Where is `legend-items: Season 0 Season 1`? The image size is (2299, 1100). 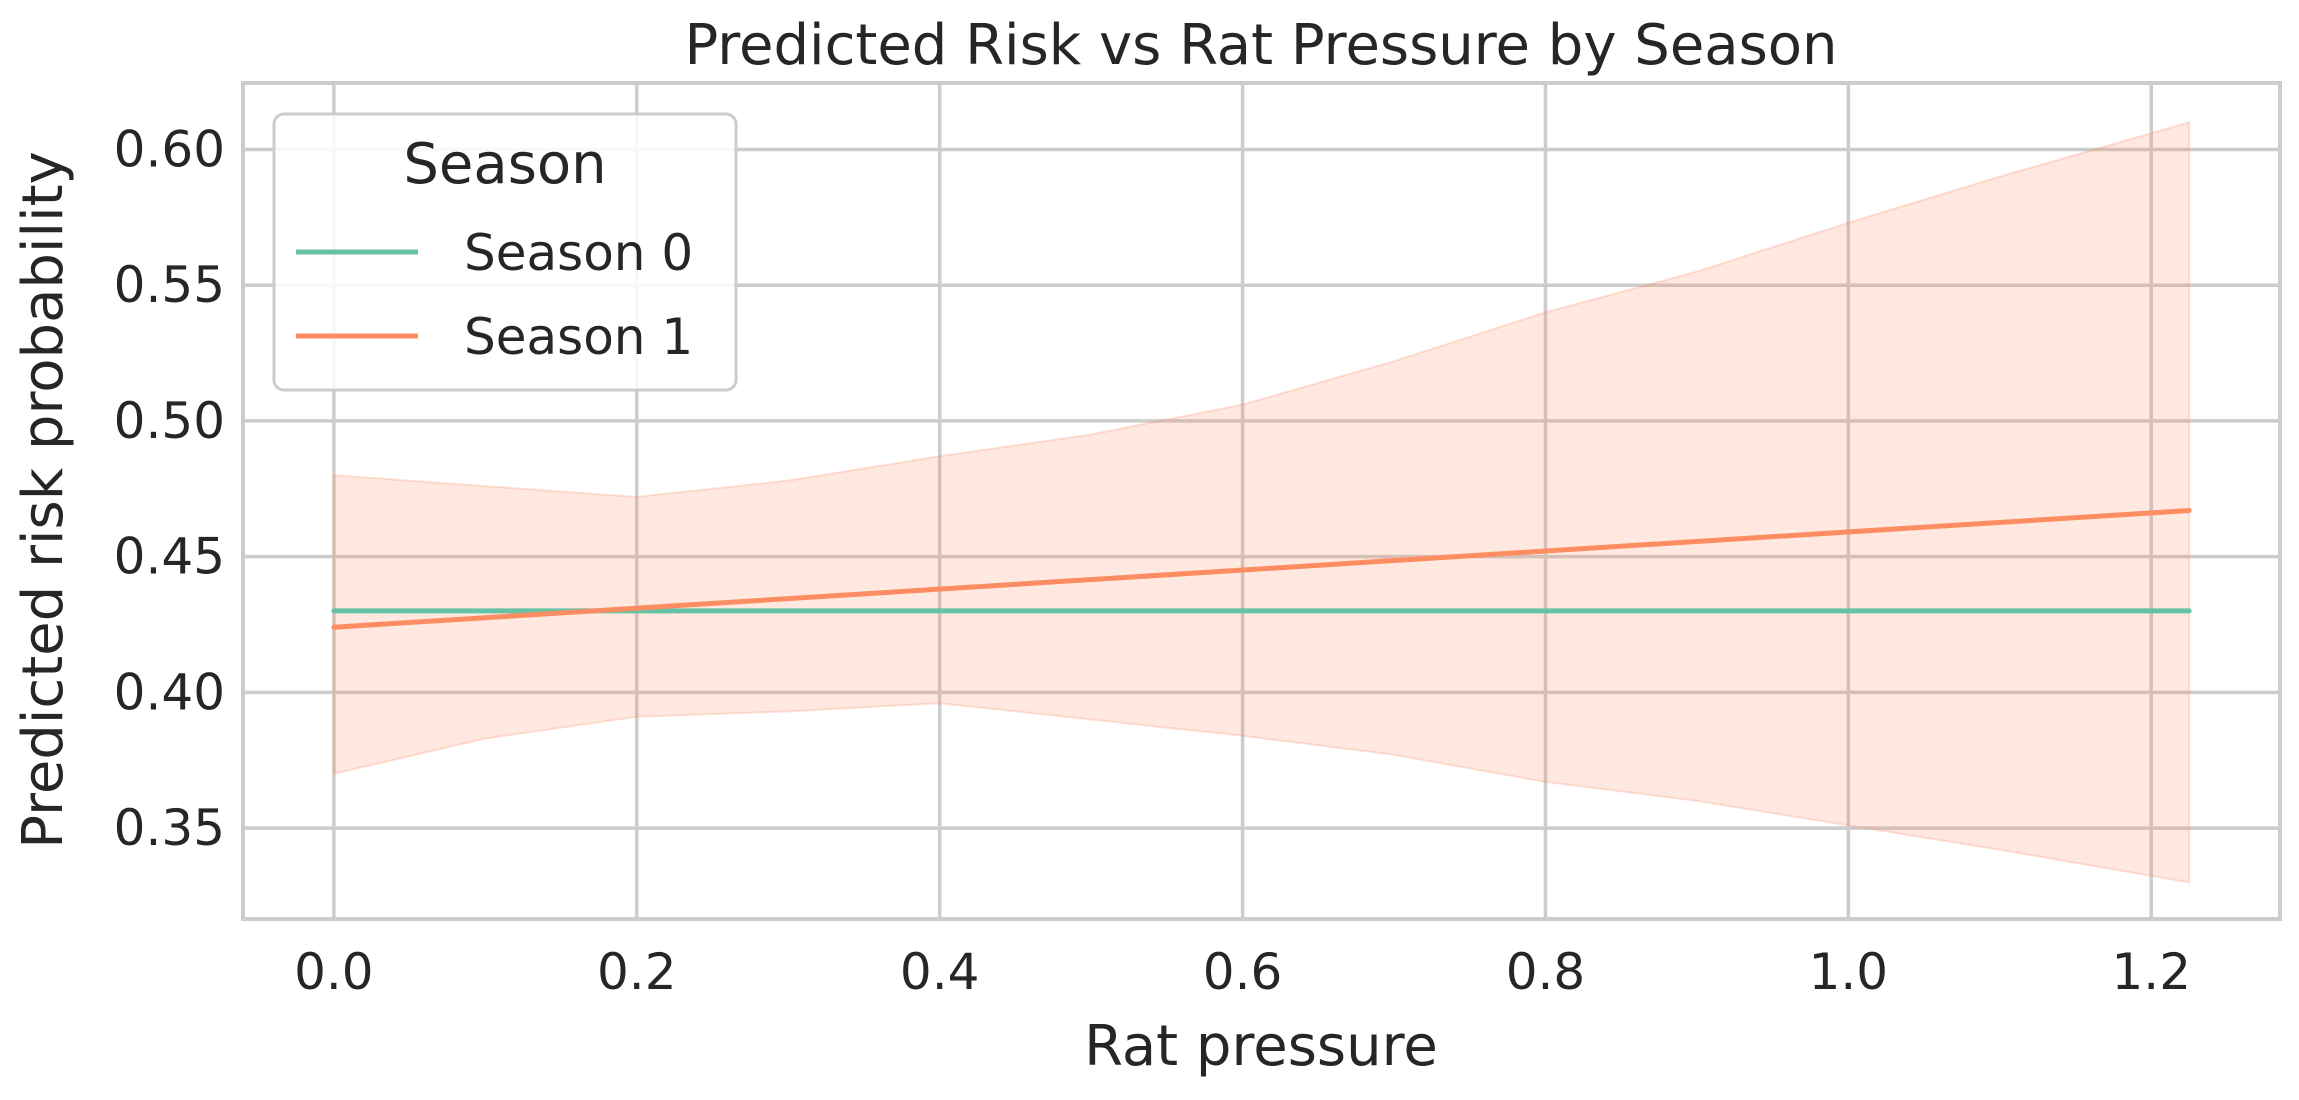
legend-items: Season 0 Season 1 is located at coordinates (494, 295).